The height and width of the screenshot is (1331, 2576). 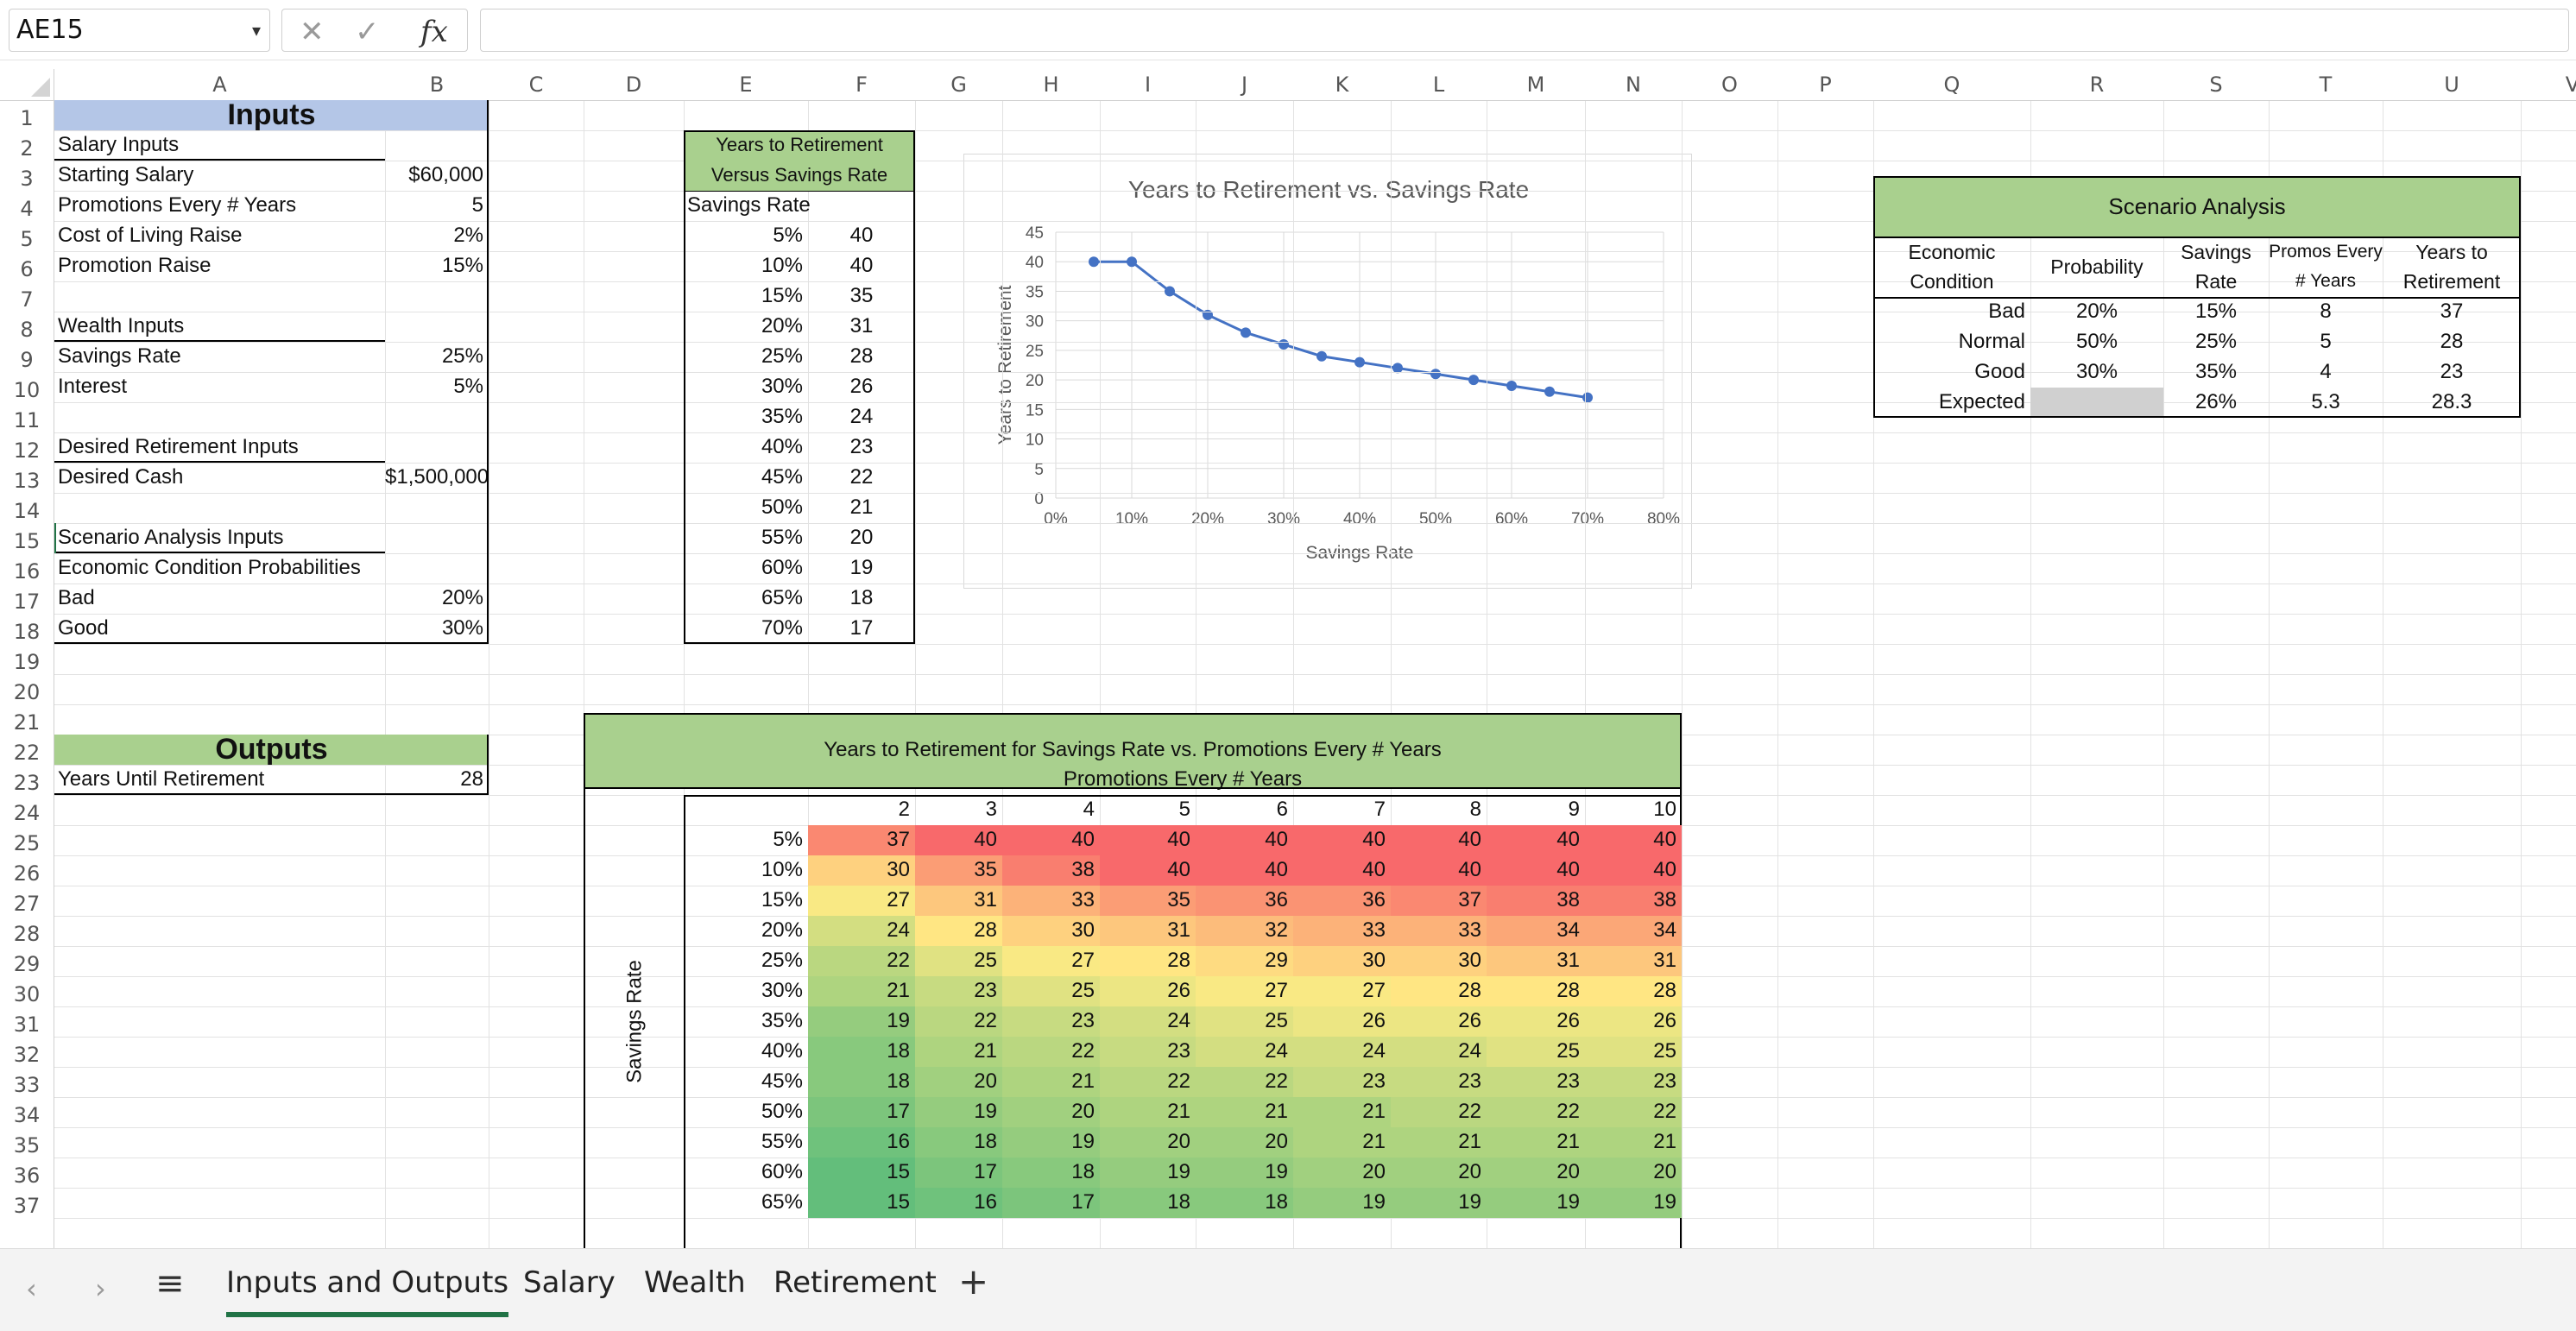 What do you see at coordinates (27, 541) in the screenshot?
I see `row-header: 15` at bounding box center [27, 541].